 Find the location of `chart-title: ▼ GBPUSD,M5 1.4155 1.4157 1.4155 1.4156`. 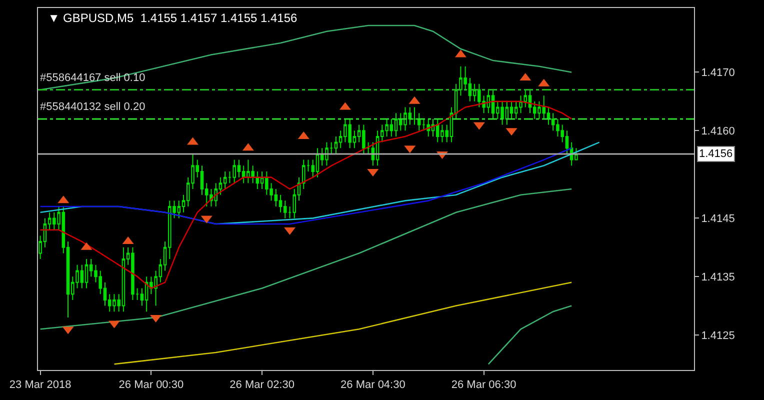

chart-title: ▼ GBPUSD,M5 1.4155 1.4157 1.4155 1.4156 is located at coordinates (173, 17).